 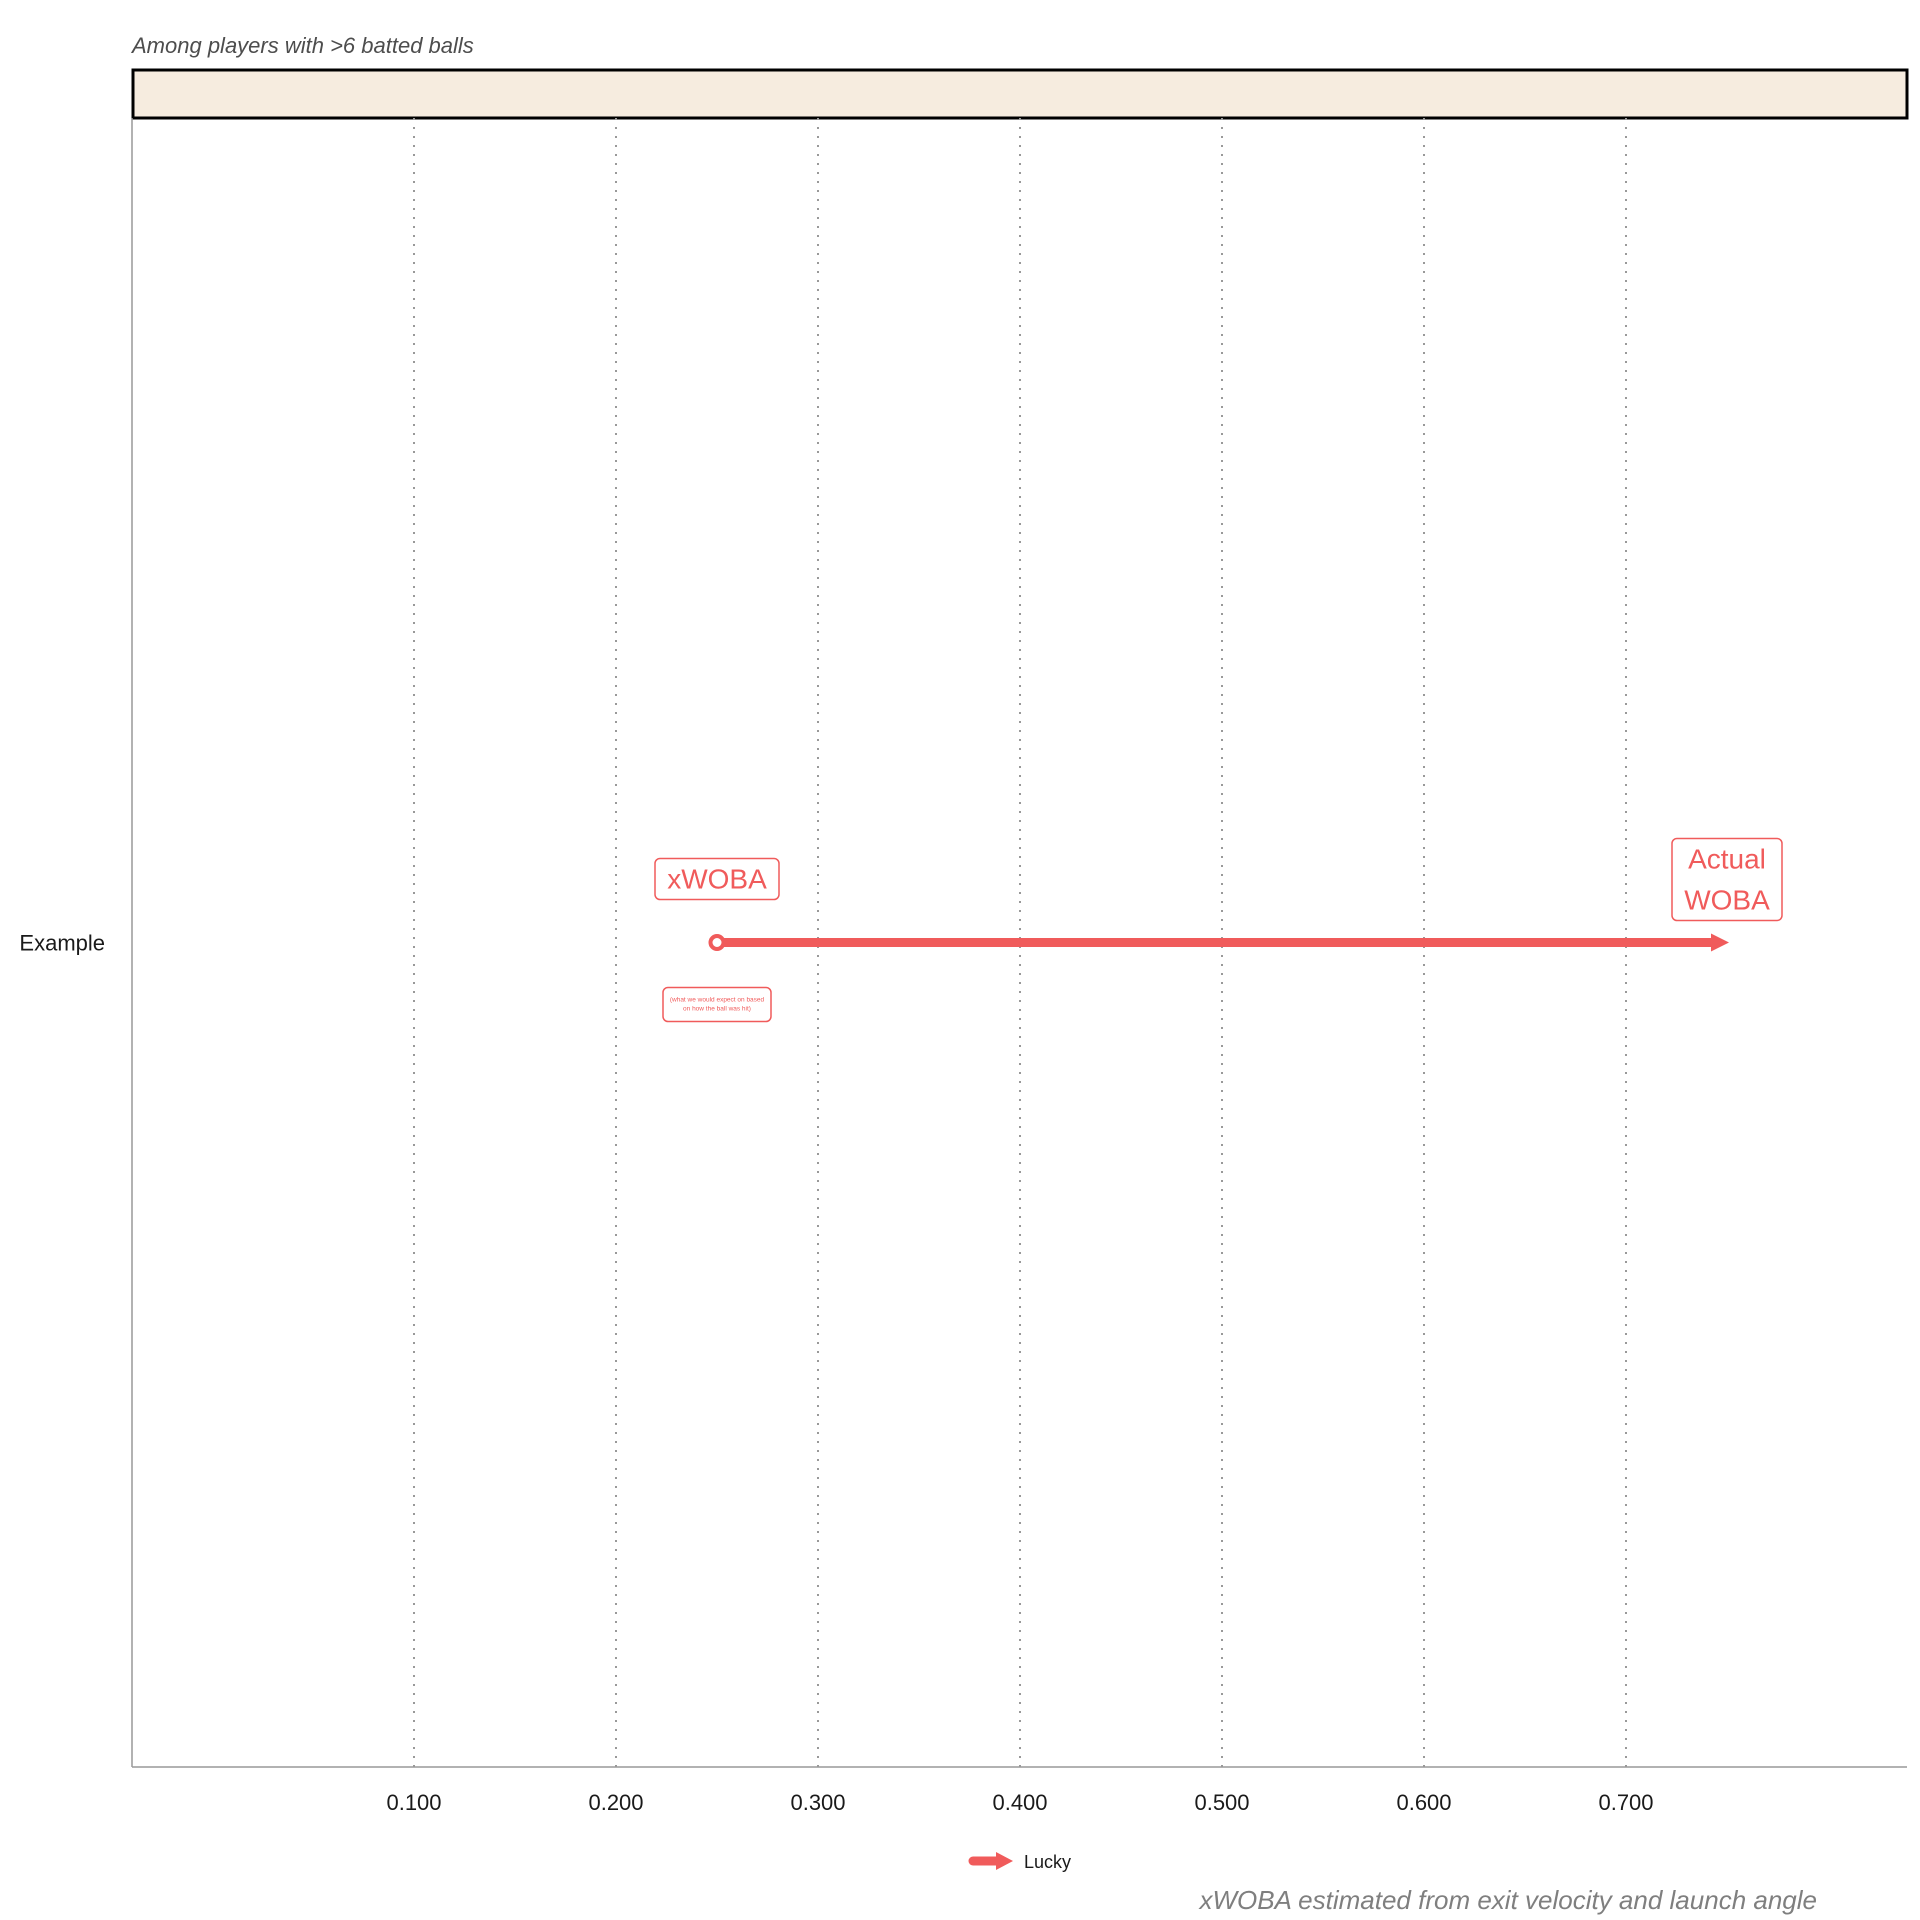 I want to click on legend: Lucky, so click(x=1019, y=1862).